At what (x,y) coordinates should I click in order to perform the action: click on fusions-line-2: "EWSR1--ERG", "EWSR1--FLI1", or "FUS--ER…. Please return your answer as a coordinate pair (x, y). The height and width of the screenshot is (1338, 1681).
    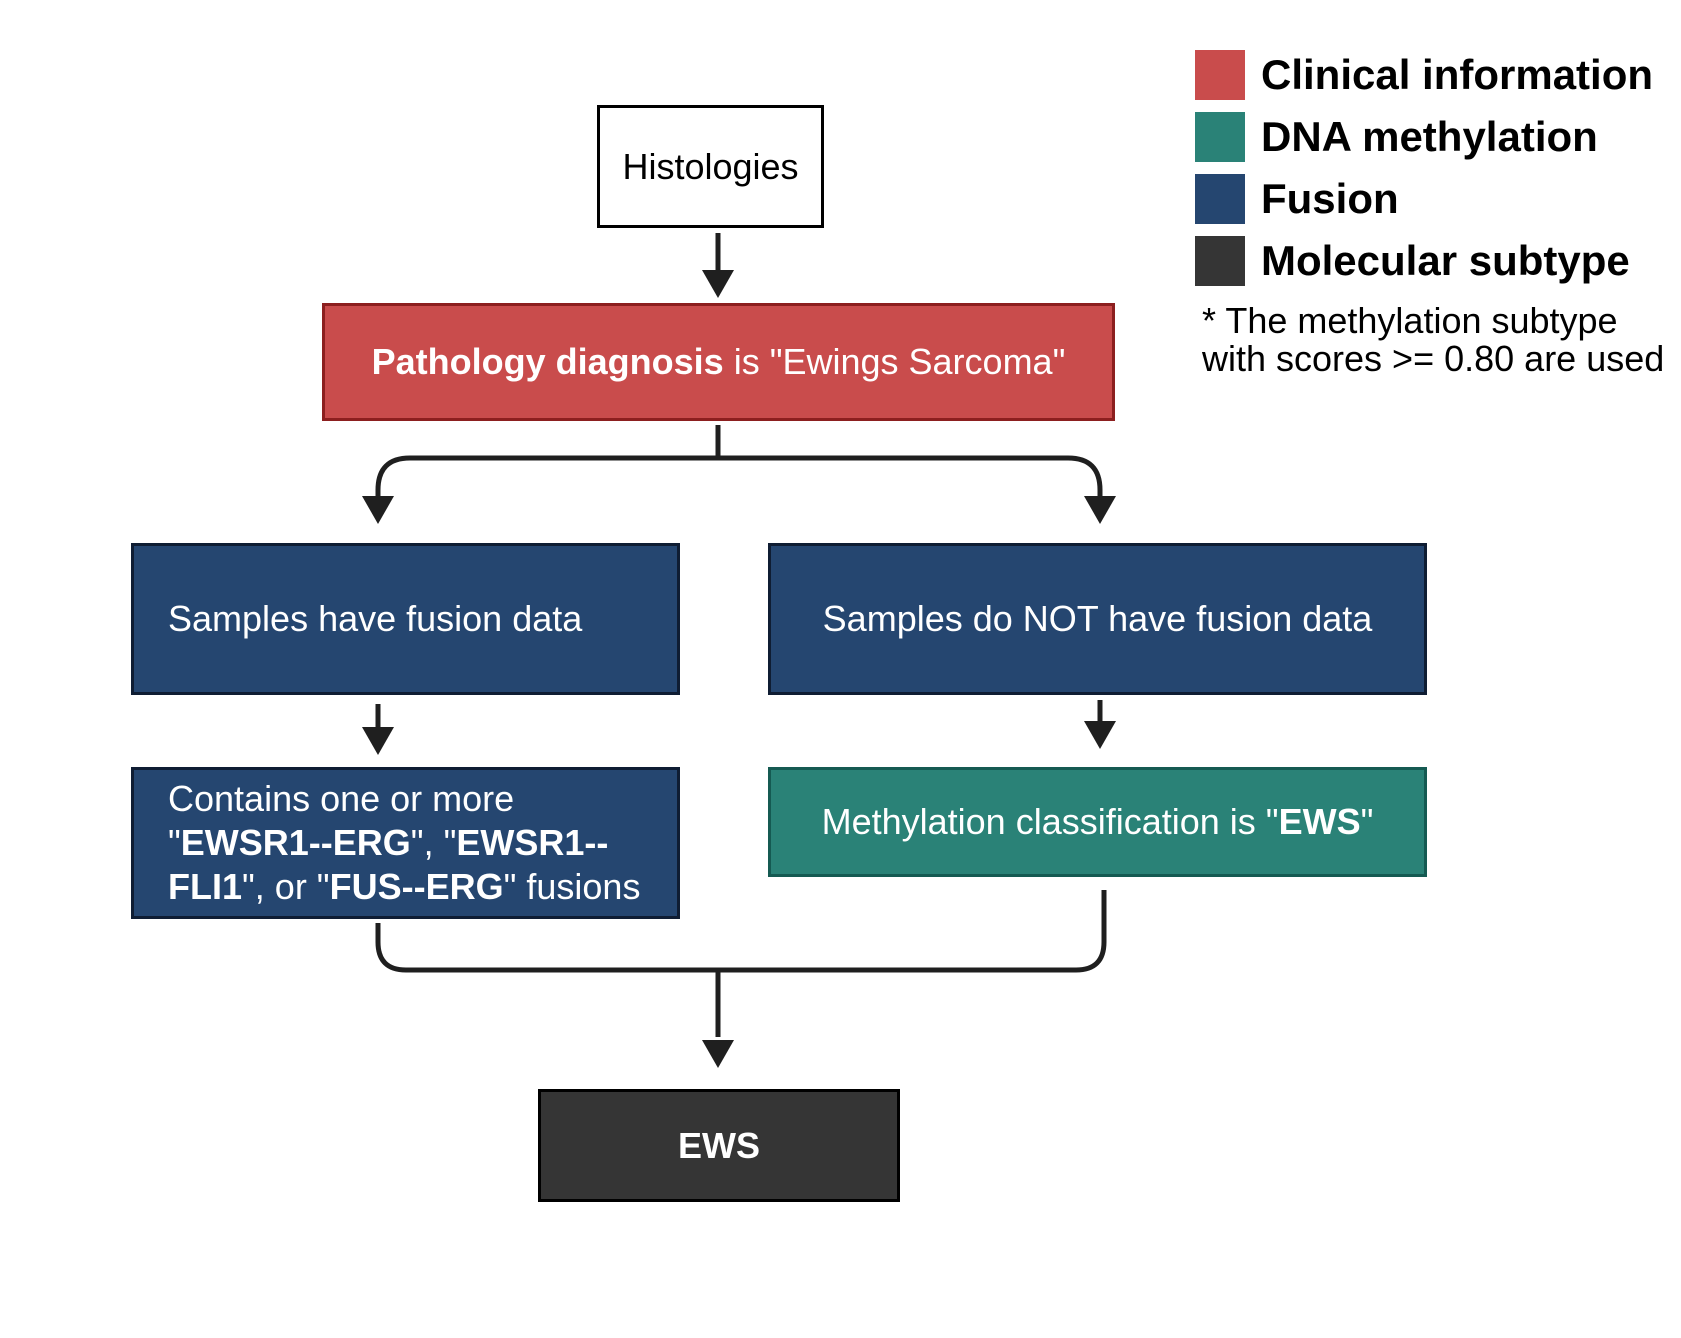
    Looking at the image, I should click on (422, 865).